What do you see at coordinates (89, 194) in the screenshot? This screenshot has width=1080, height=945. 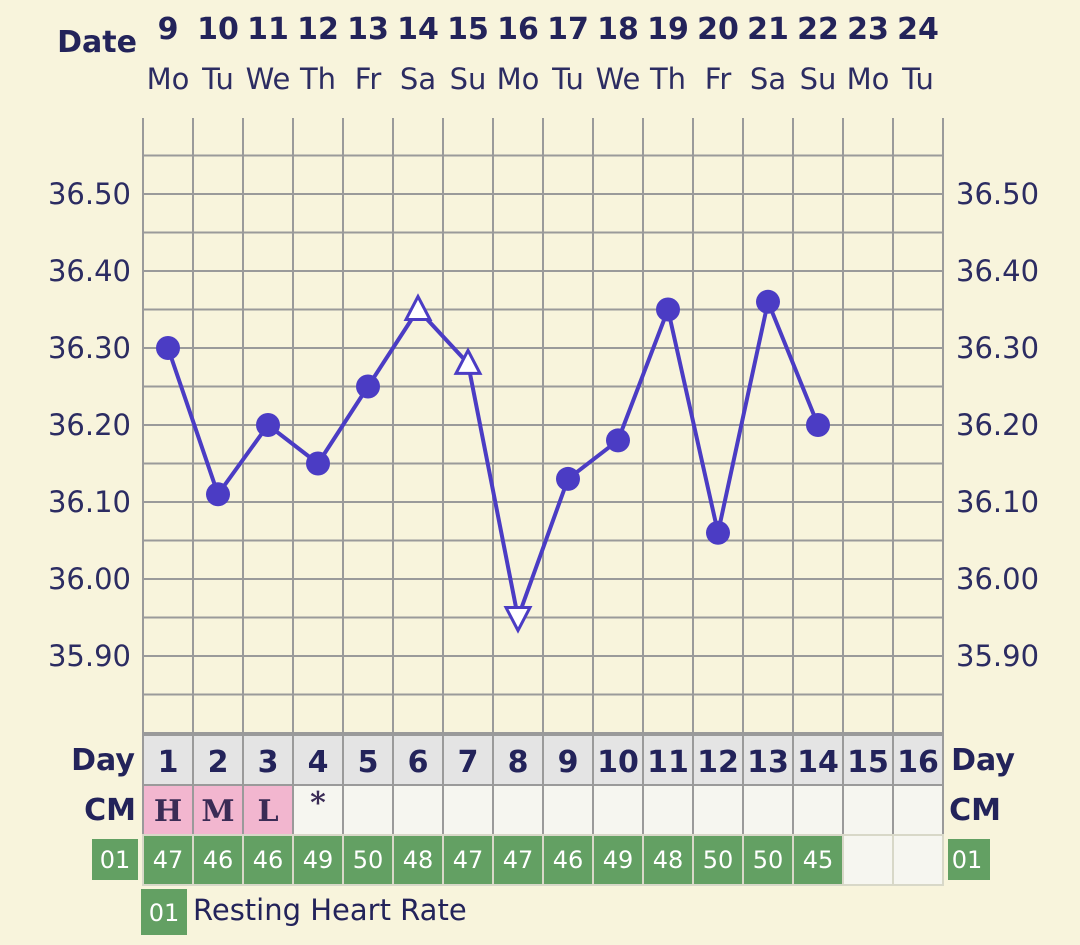 I see `ytick-left: 36.50` at bounding box center [89, 194].